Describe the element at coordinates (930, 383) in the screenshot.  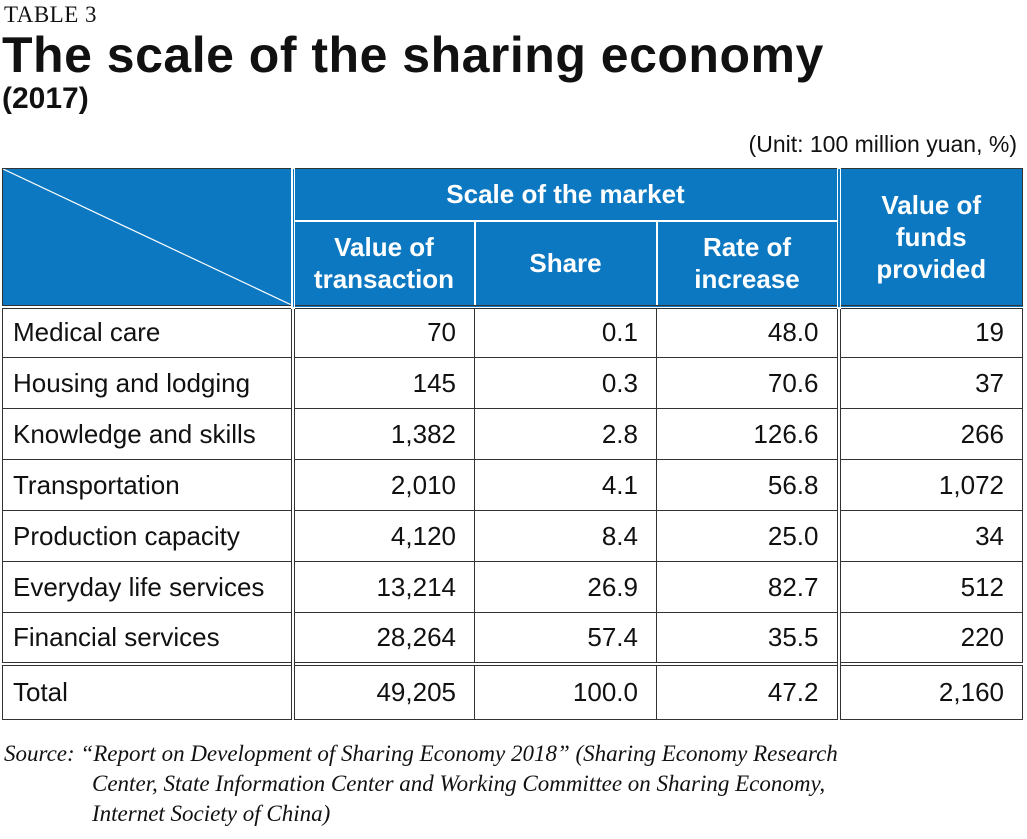
I see `cell-funds: 37` at that location.